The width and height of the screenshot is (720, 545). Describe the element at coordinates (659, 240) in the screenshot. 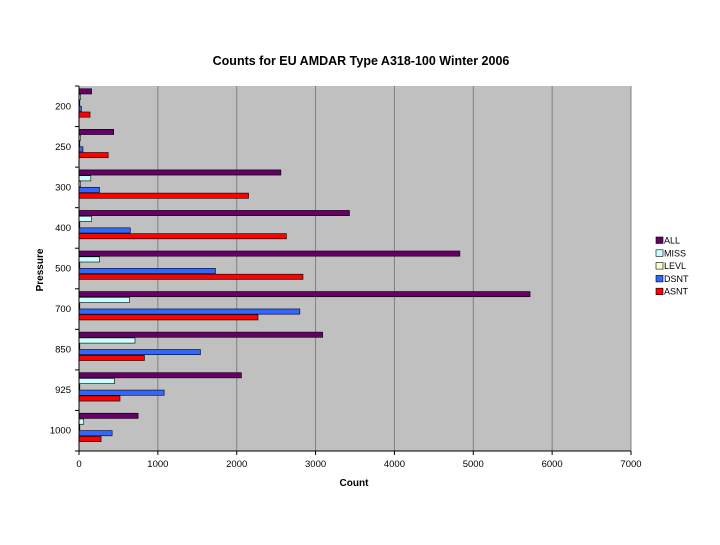

I see `legend-swatch-all` at that location.